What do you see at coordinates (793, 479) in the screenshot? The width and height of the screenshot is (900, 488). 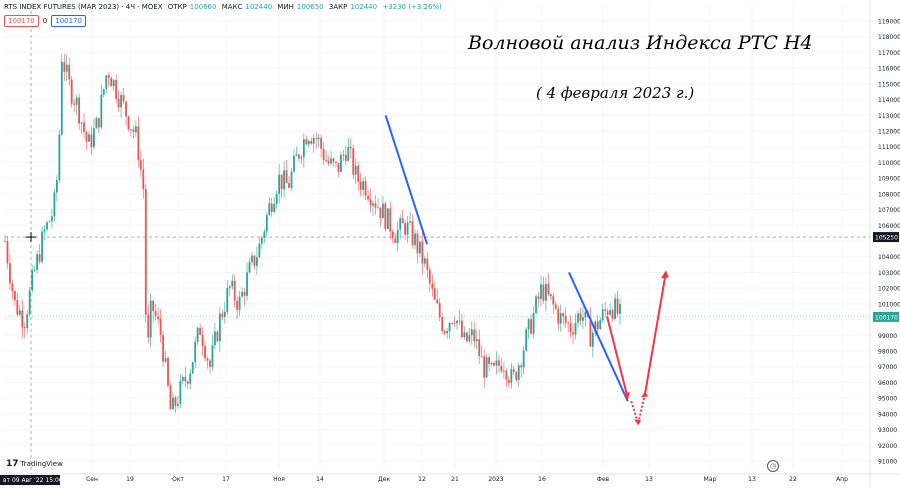 I see `time-tick-label: 22` at bounding box center [793, 479].